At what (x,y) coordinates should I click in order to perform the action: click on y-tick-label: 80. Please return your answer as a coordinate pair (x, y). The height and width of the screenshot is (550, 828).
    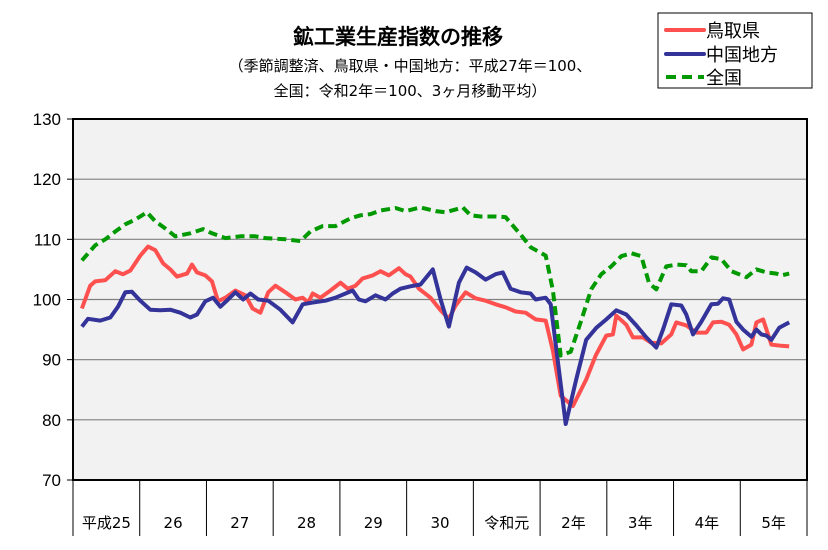
    Looking at the image, I should click on (51, 420).